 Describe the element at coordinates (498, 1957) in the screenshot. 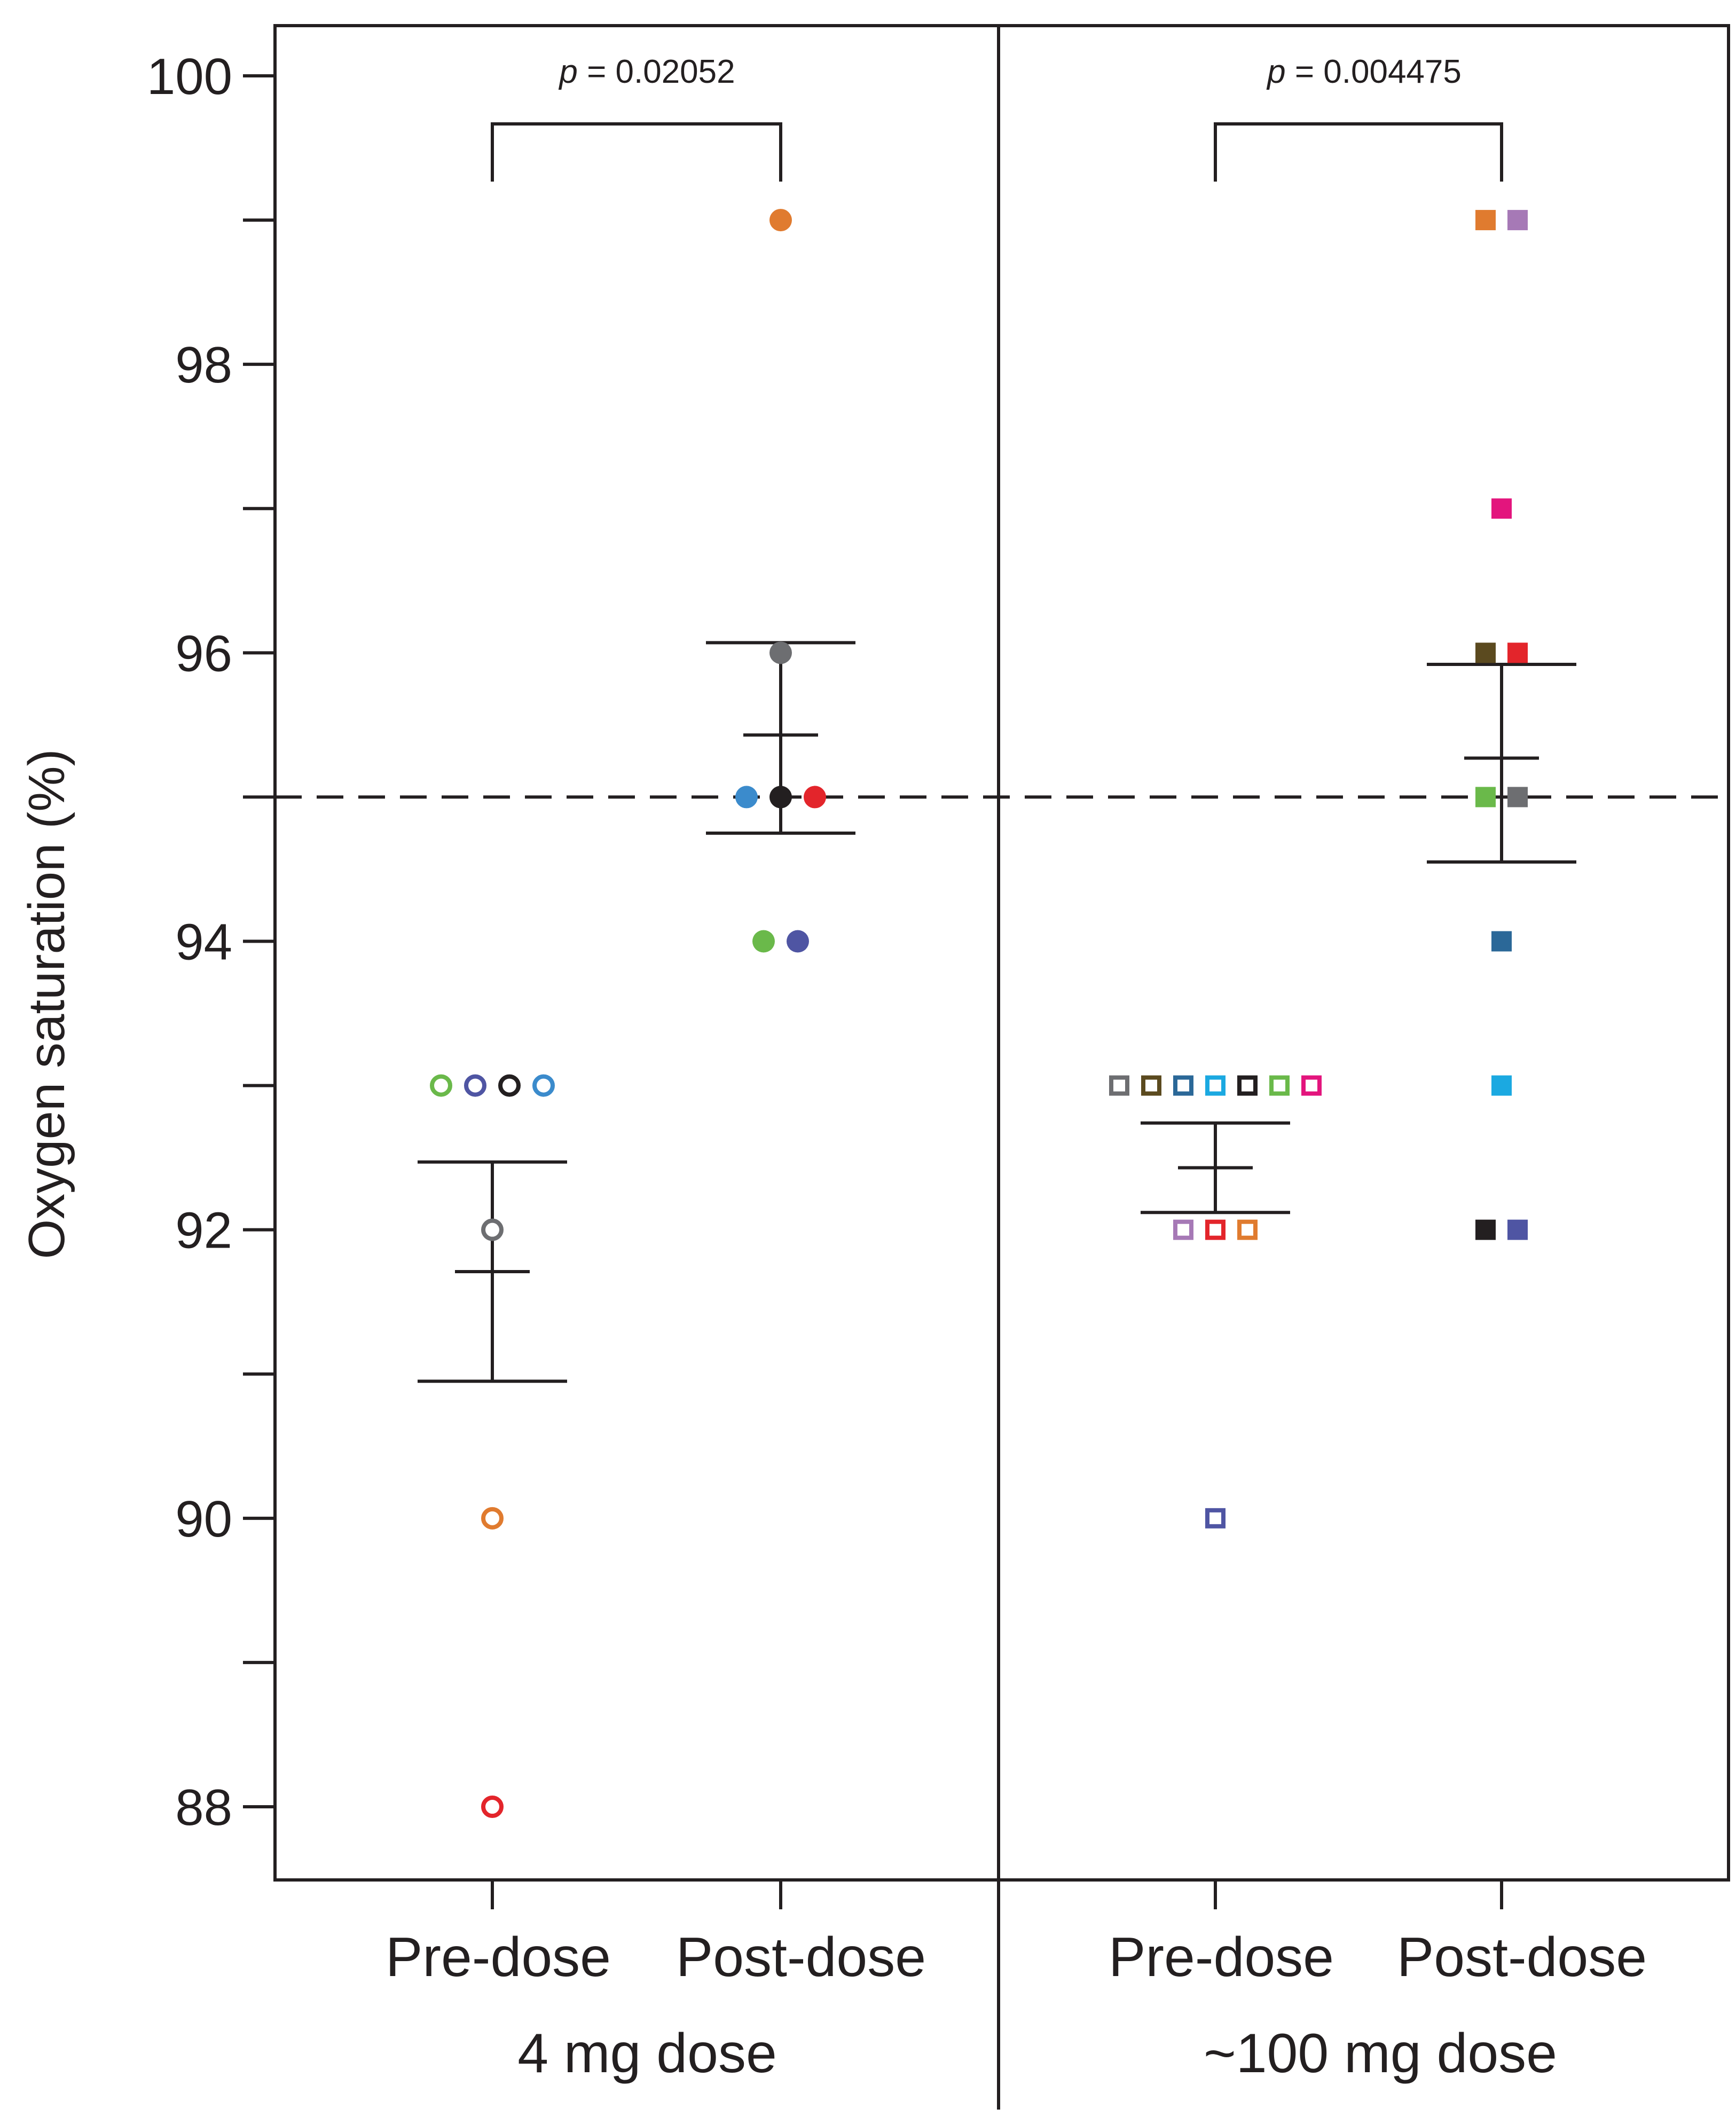

I see `category-label-pre-4mg: Pre-dose` at that location.